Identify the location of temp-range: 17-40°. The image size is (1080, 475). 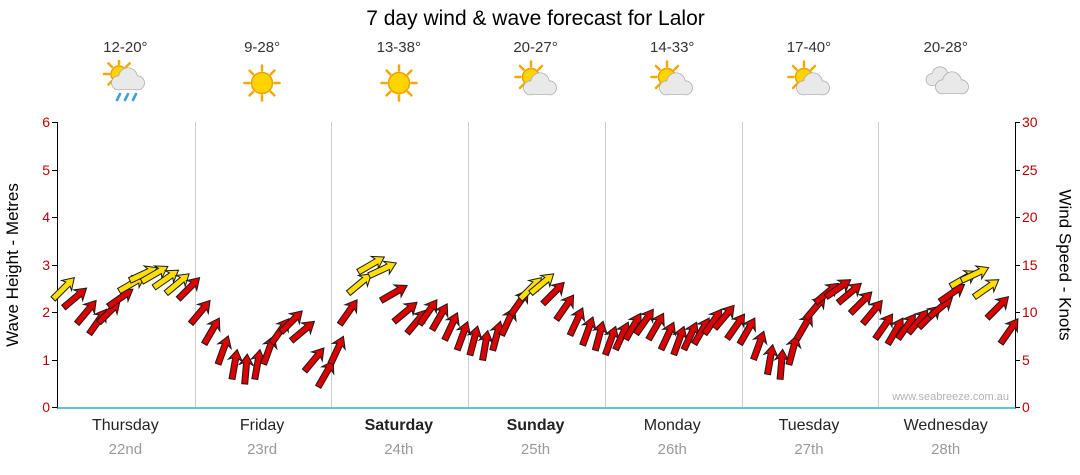
(809, 47).